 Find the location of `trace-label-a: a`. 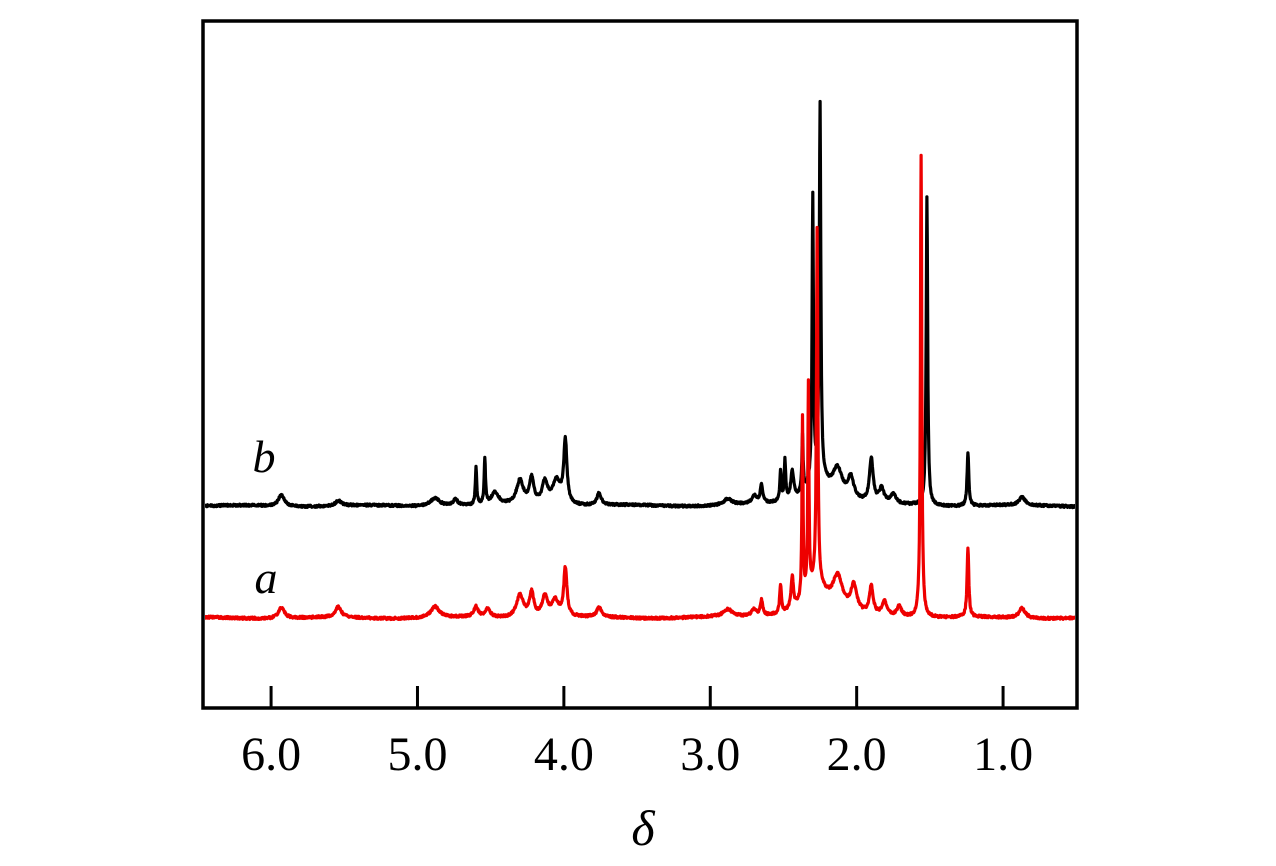

trace-label-a: a is located at coordinates (266, 577).